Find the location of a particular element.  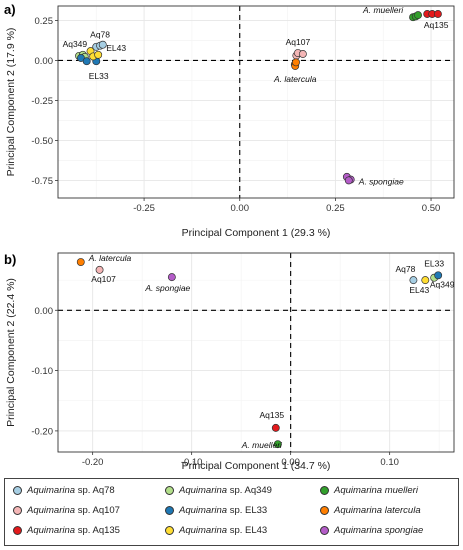

legend-label: Aquimarina sp. EL33 is located at coordinates (223, 510).